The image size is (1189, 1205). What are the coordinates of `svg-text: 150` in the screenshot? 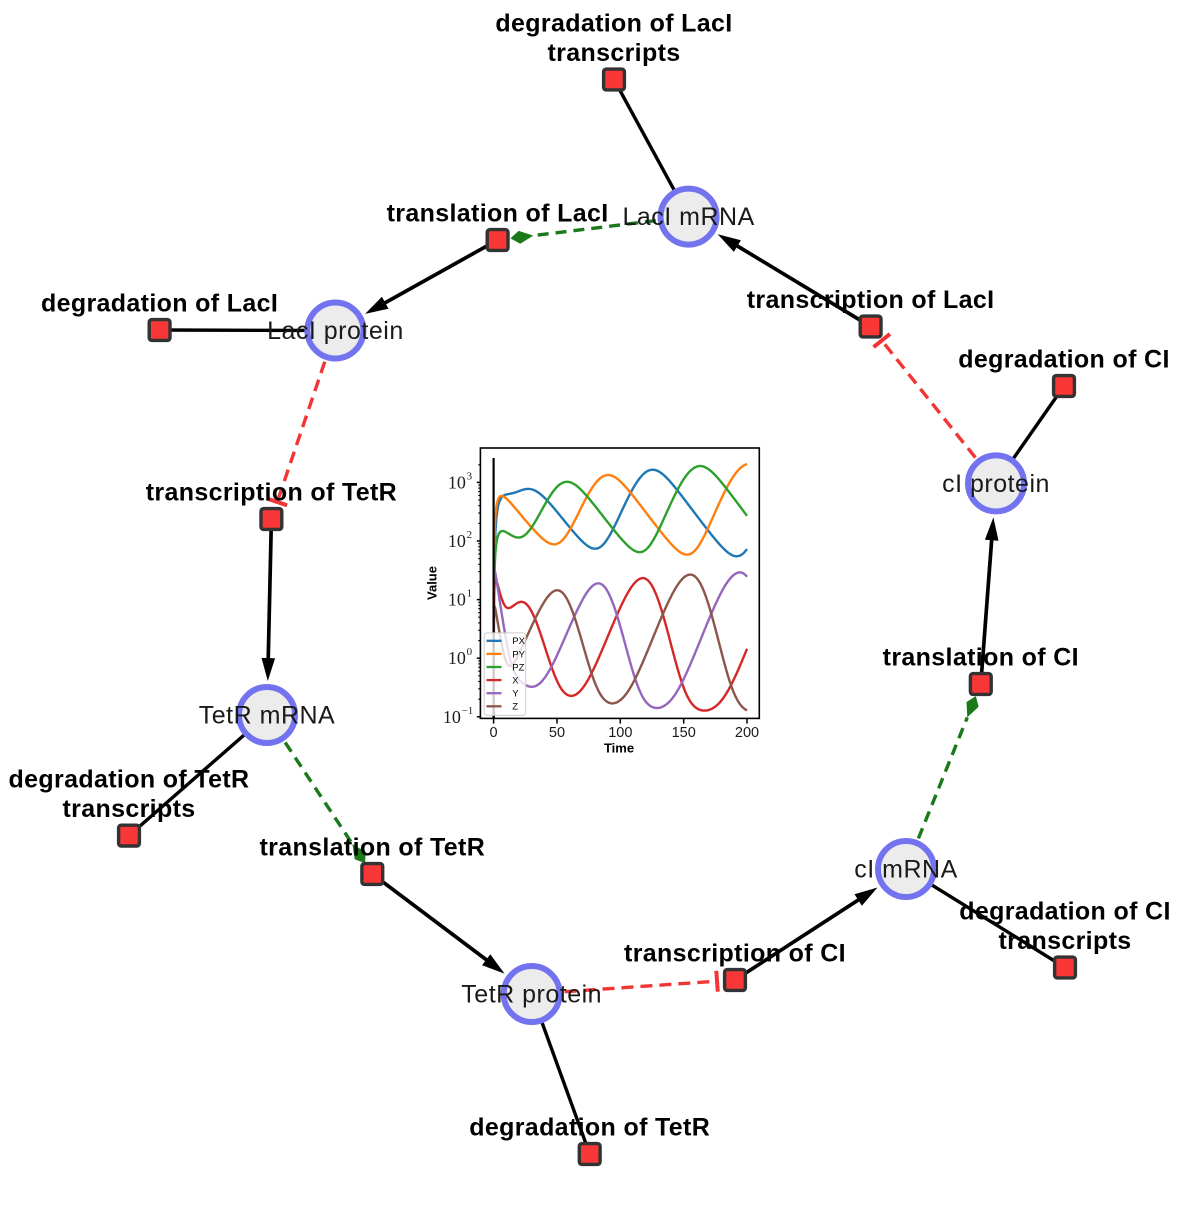 It's located at (684, 733).